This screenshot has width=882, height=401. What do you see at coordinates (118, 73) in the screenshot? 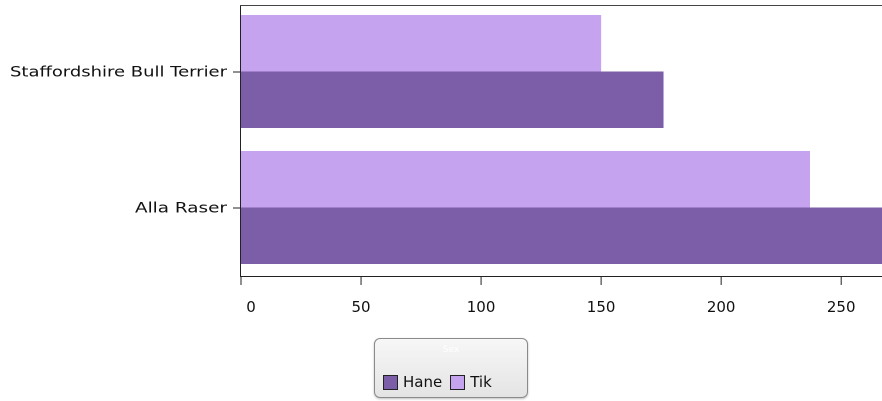
I see `y-tick-label-staffordshire-bull-terrier: Staffordshire Bull Terrier` at bounding box center [118, 73].